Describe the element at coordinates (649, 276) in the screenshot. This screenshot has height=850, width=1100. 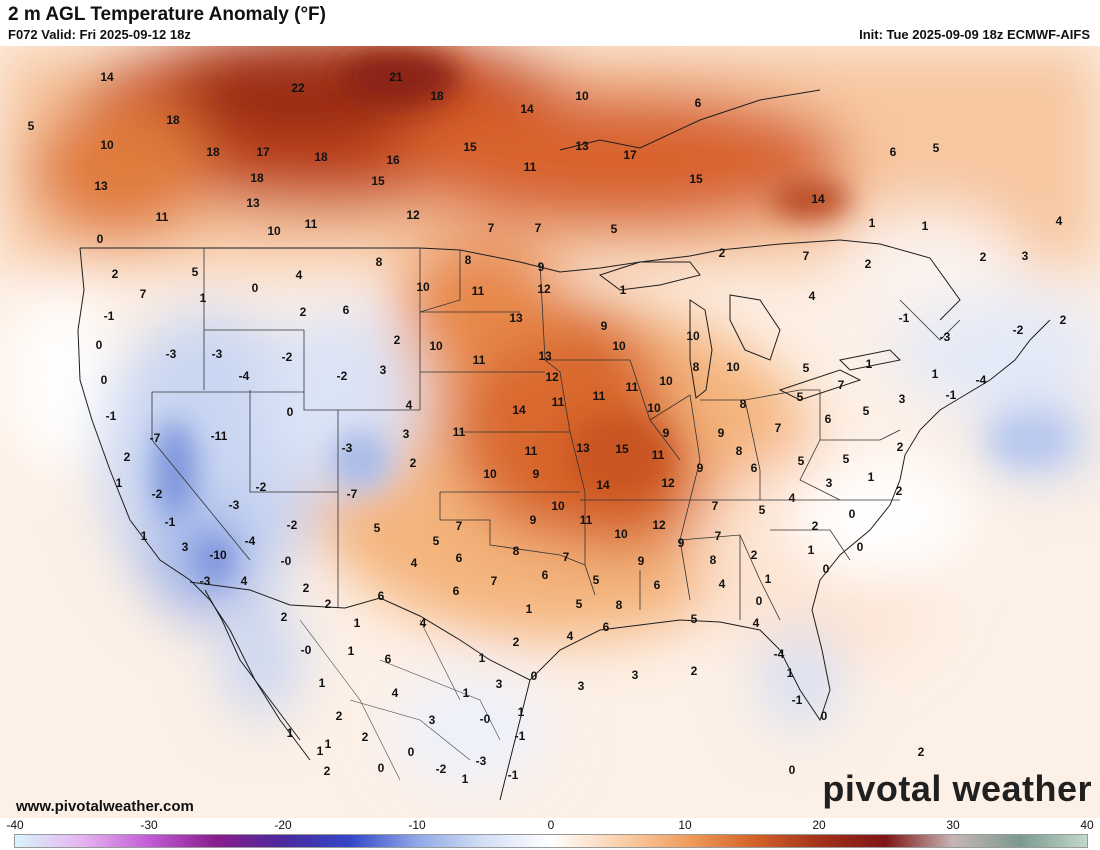
I see `lake-superior` at that location.